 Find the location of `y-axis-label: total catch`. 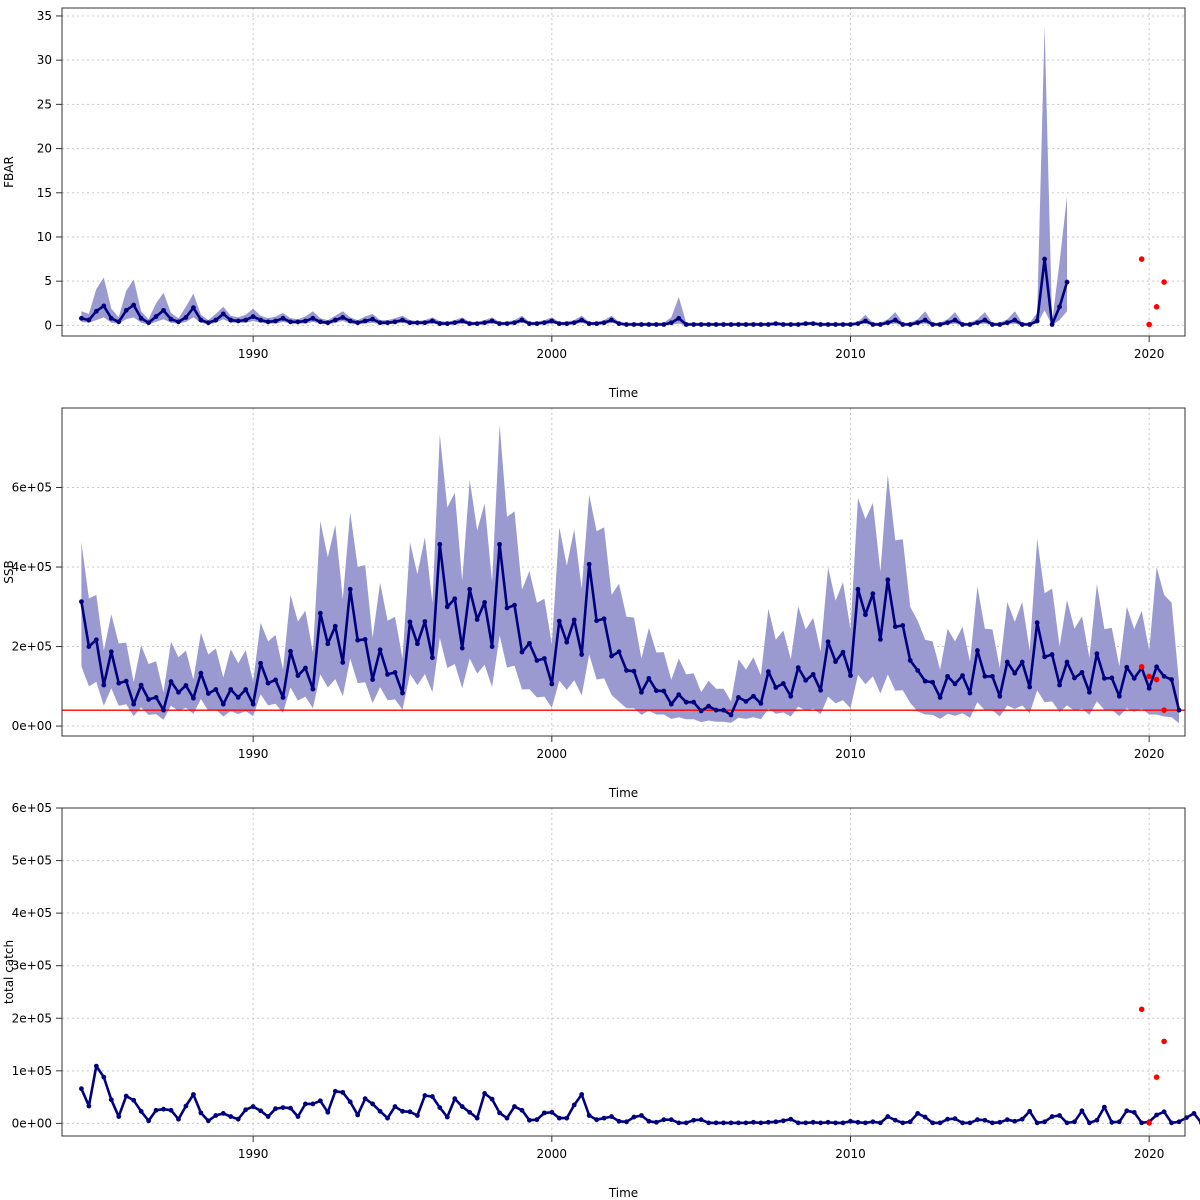

y-axis-label: total catch is located at coordinates (9, 972).